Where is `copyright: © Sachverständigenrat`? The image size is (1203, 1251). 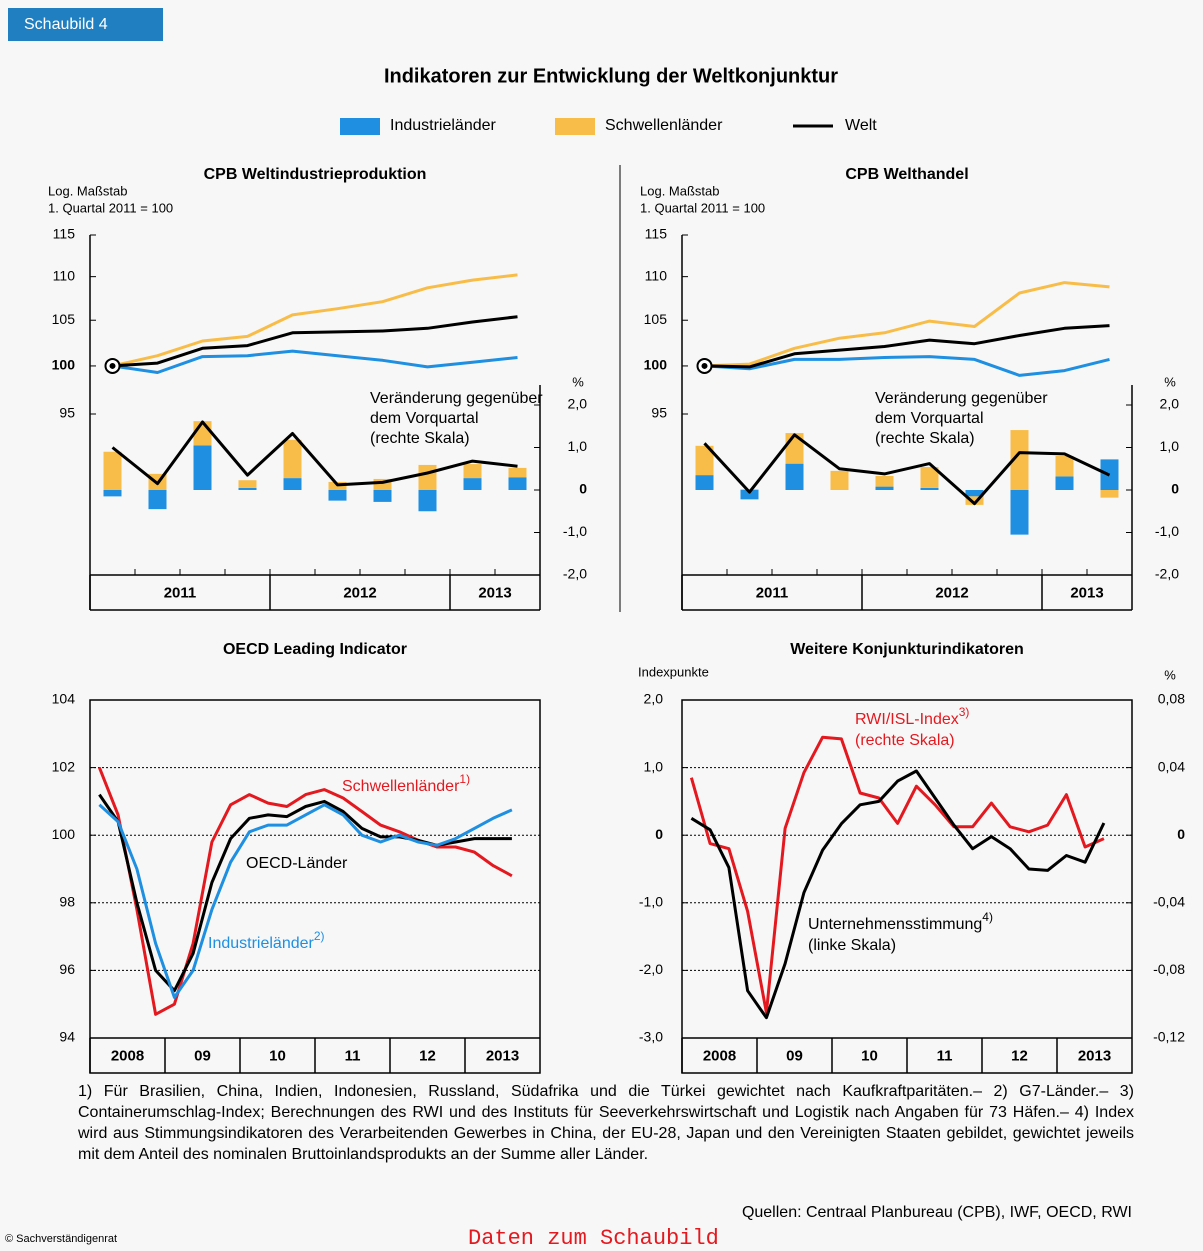 copyright: © Sachverständigenrat is located at coordinates (61, 1239).